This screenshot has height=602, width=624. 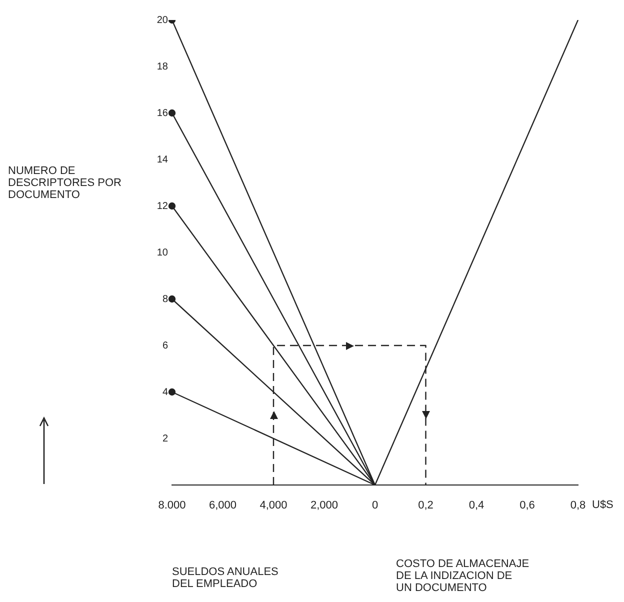 I want to click on text: SUELDOS ANUALES DEL EMPLEADO, so click(x=226, y=578).